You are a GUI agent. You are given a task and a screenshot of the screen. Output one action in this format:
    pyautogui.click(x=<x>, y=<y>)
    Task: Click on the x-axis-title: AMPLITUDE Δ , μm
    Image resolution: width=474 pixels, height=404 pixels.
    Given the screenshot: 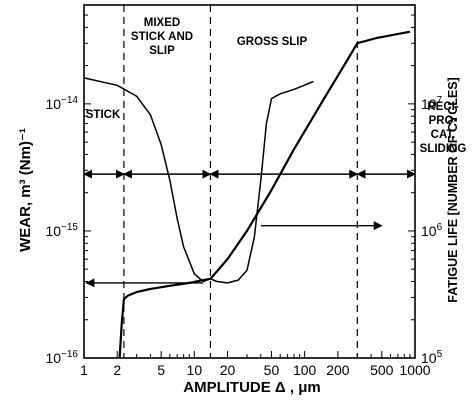 What is the action you would take?
    pyautogui.click(x=251, y=387)
    